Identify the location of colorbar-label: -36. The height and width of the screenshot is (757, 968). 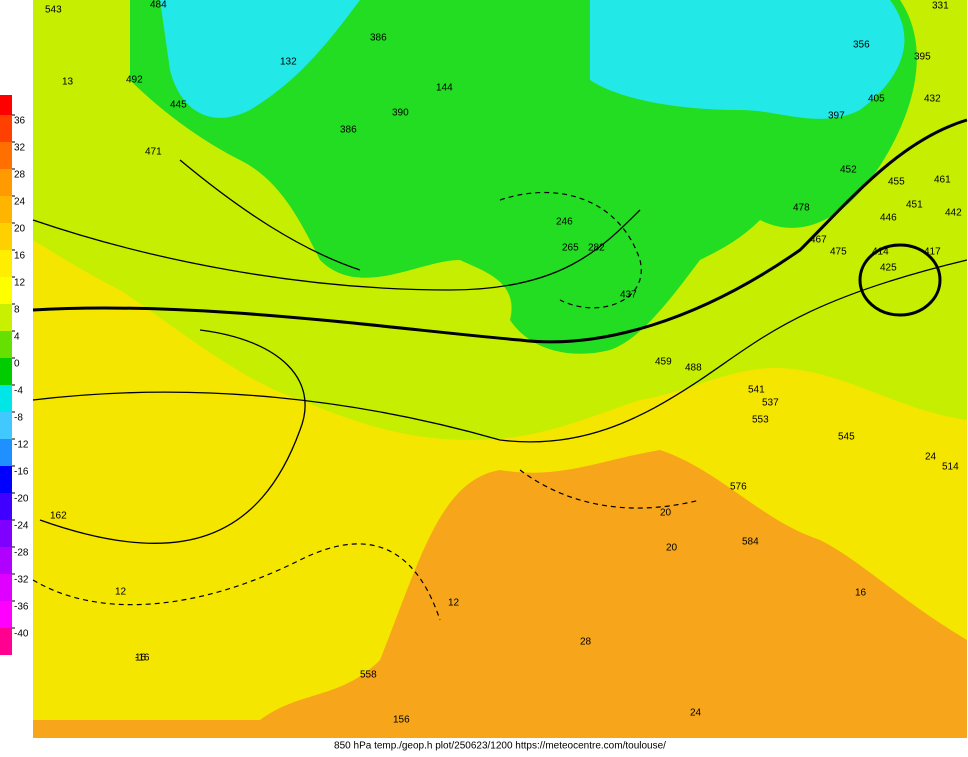
(21, 607).